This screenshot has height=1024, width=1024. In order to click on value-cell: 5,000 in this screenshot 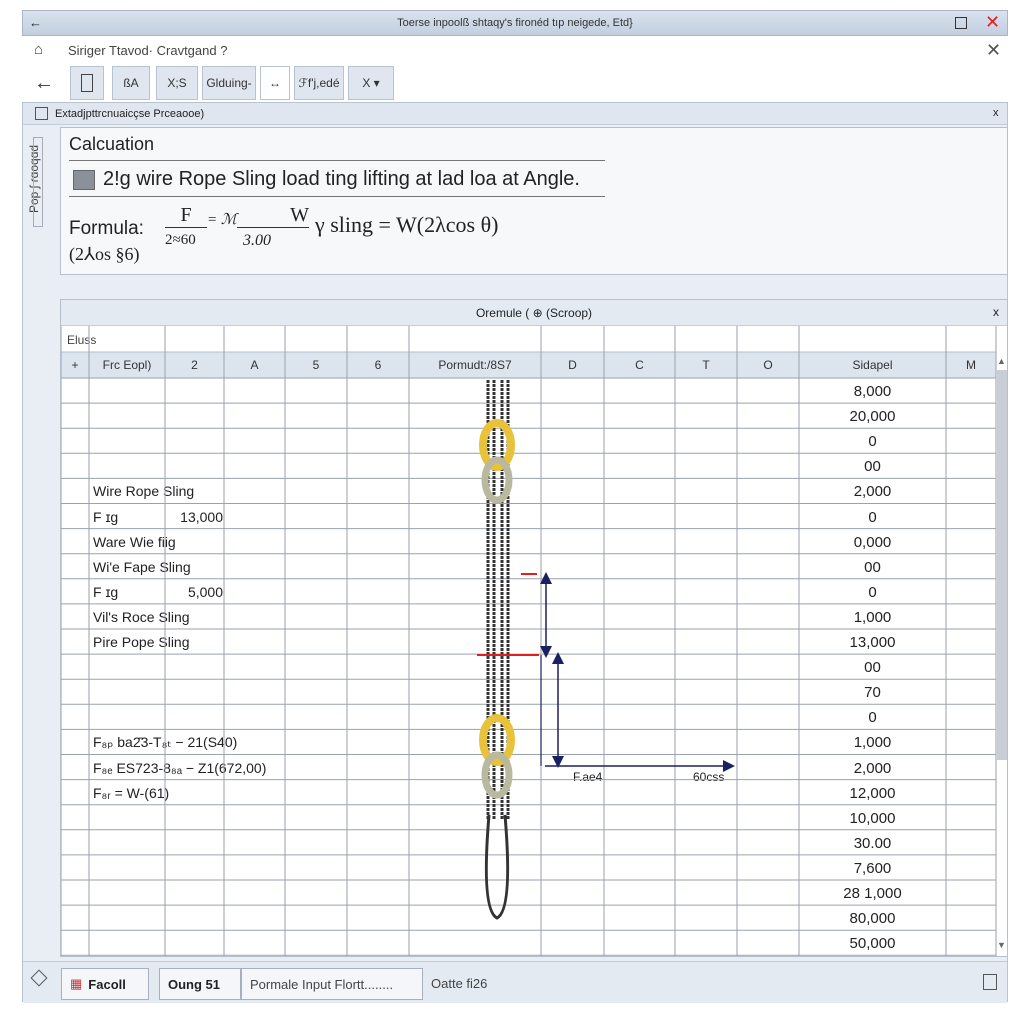, I will do `click(205, 591)`.